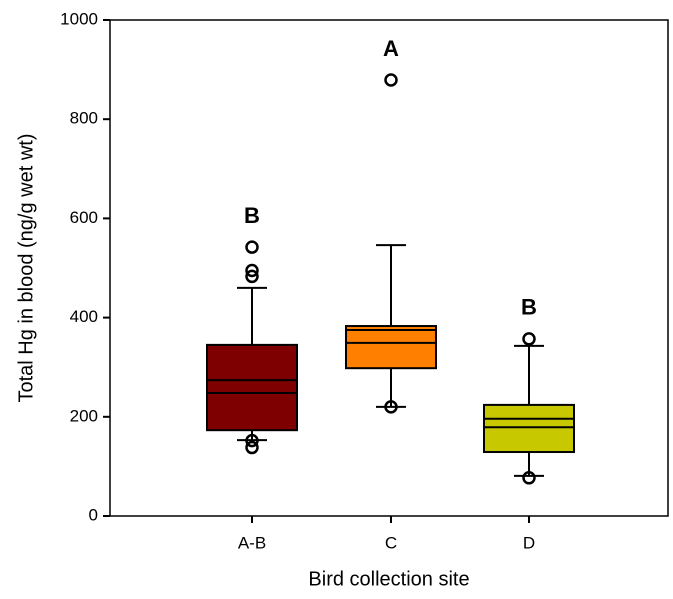 The image size is (673, 599). What do you see at coordinates (84, 415) in the screenshot?
I see `y-tick-label: 200` at bounding box center [84, 415].